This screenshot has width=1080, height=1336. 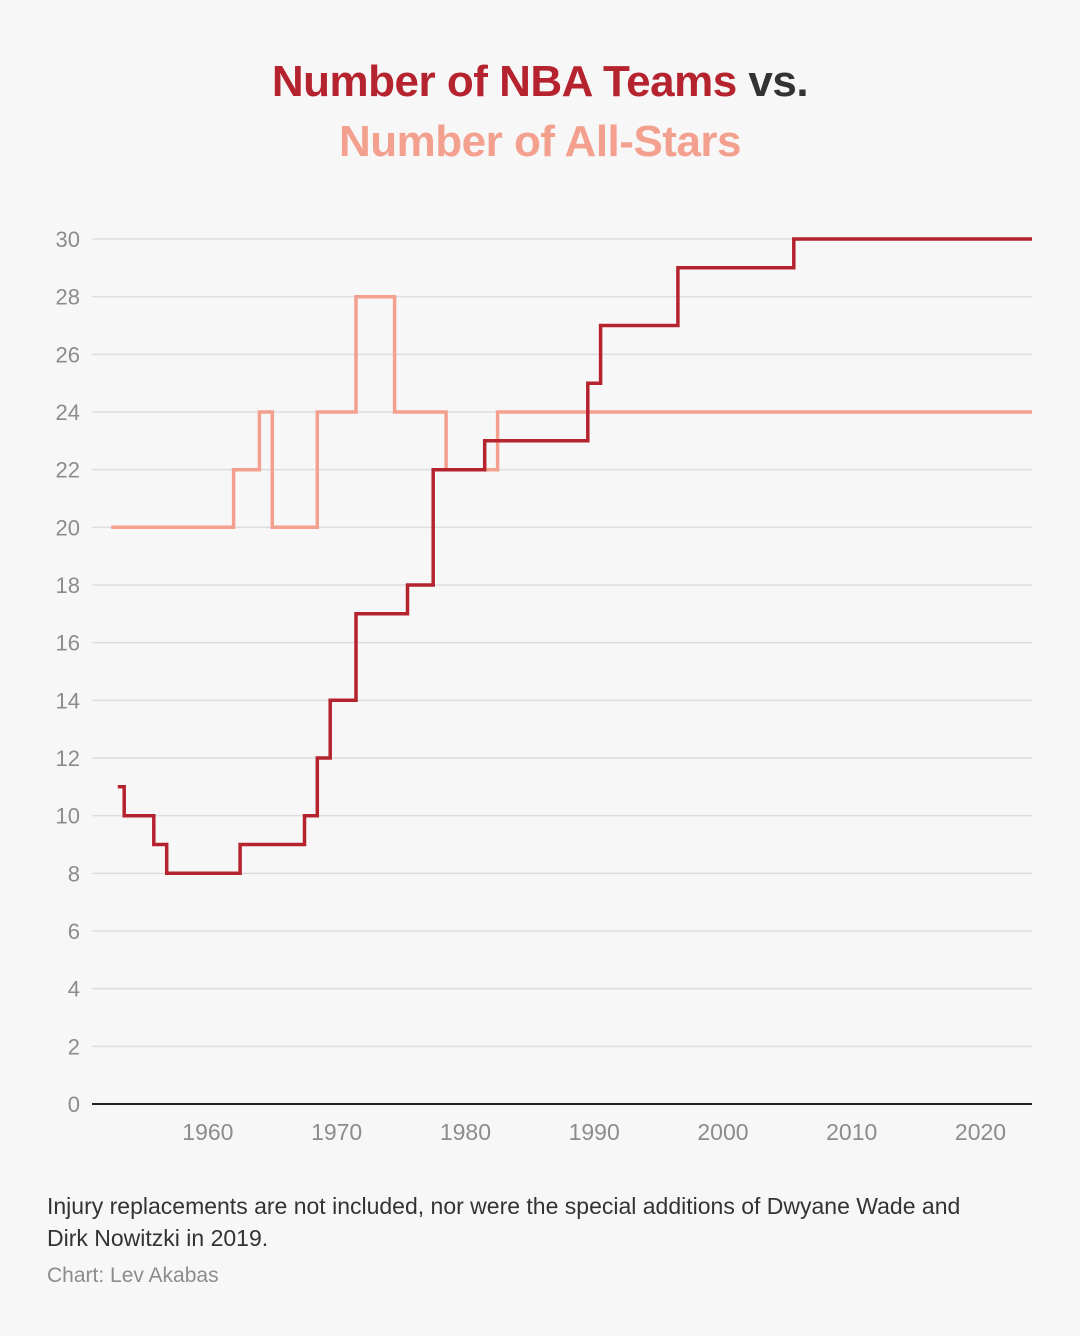 What do you see at coordinates (68, 758) in the screenshot?
I see `y-tick-label-12: 12` at bounding box center [68, 758].